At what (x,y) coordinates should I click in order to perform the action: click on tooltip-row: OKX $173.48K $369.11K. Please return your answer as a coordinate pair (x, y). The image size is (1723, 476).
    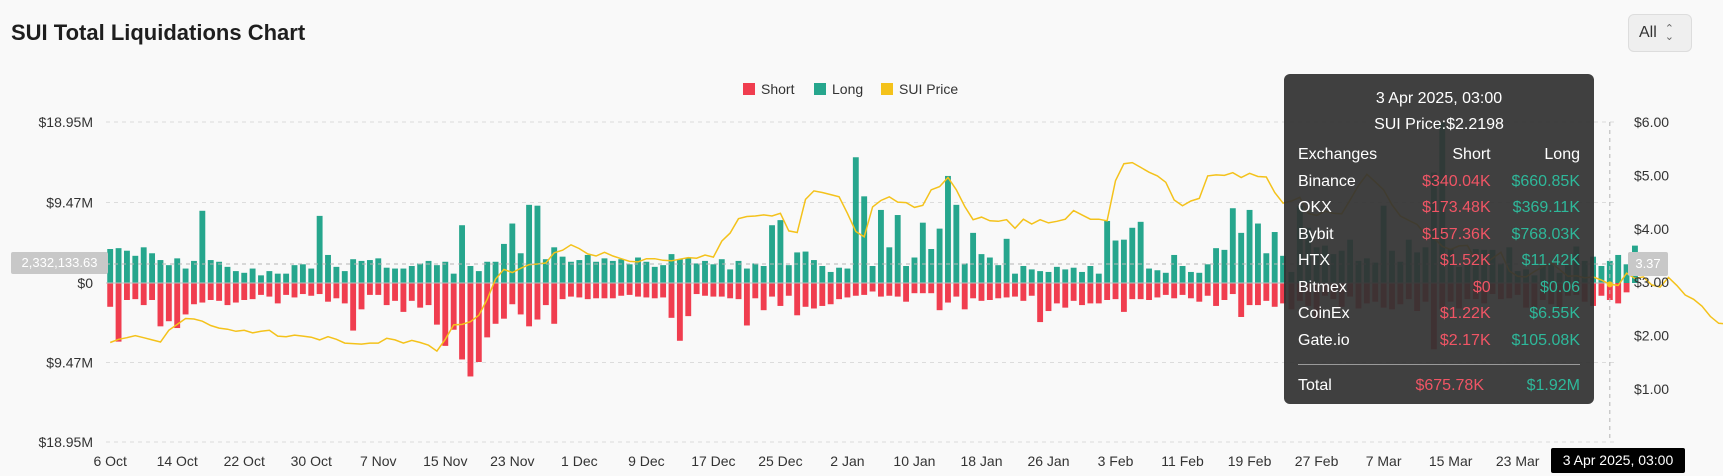
    Looking at the image, I should click on (1439, 208).